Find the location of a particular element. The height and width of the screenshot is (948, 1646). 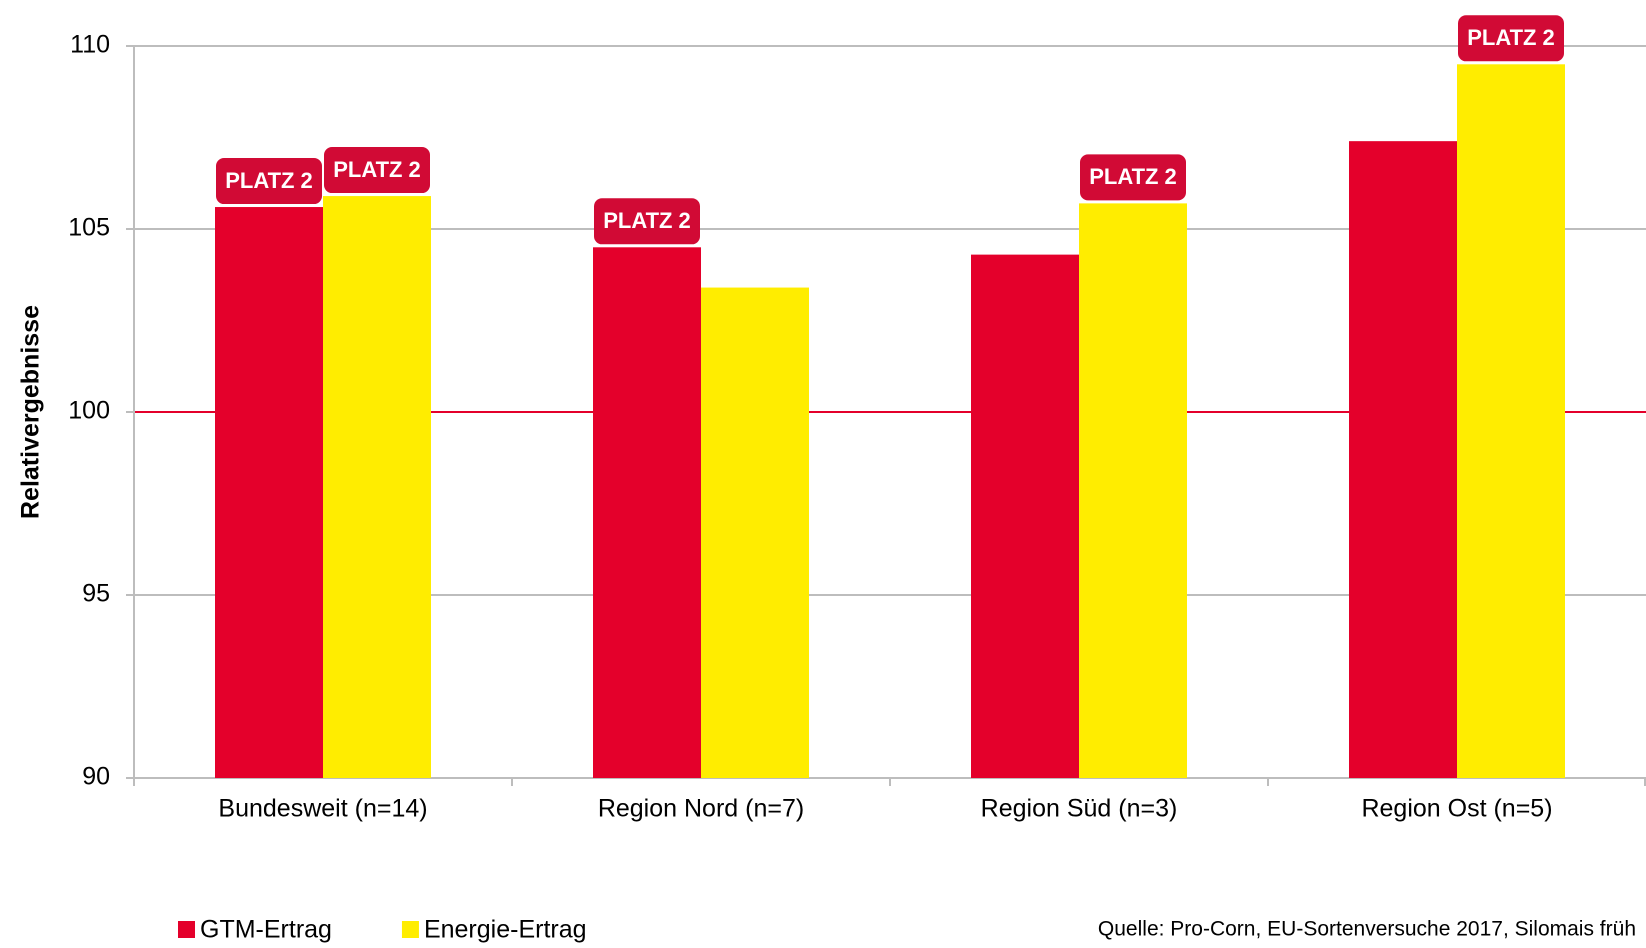

y-tick-label: 95 is located at coordinates (96, 594).